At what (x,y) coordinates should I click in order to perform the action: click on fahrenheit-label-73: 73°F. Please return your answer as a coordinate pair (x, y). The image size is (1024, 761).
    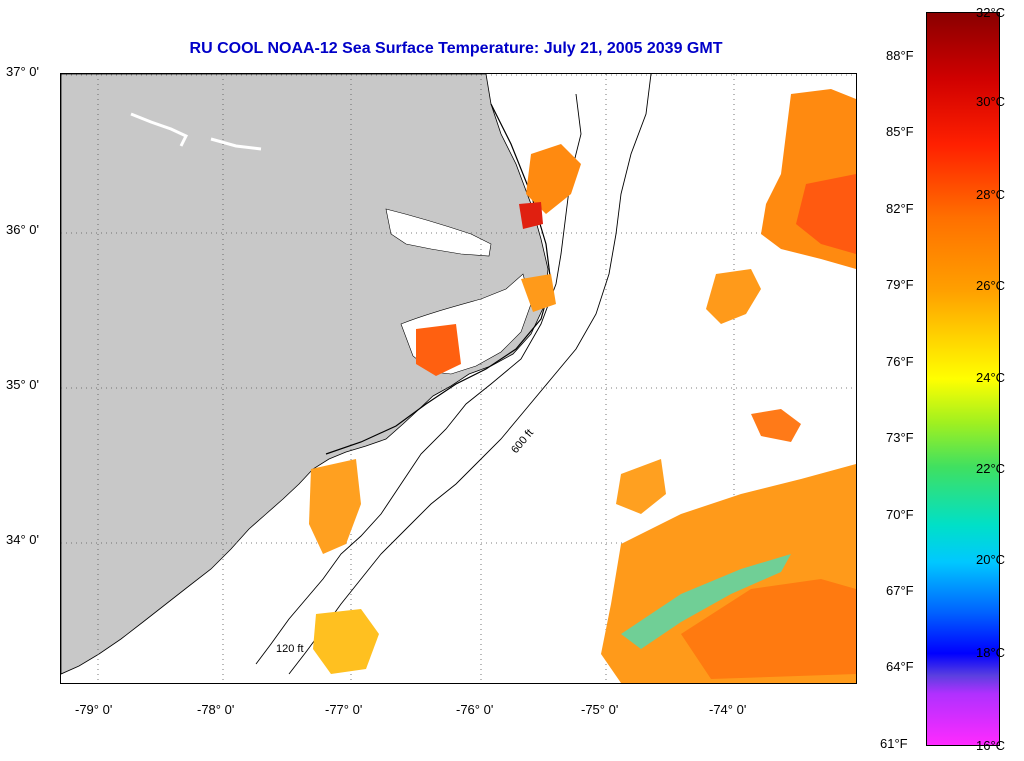
    Looking at the image, I should click on (900, 437).